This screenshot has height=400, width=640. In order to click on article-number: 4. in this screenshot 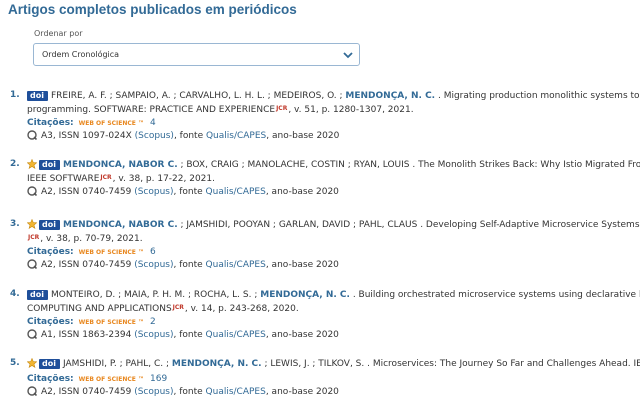, I will do `click(15, 294)`.